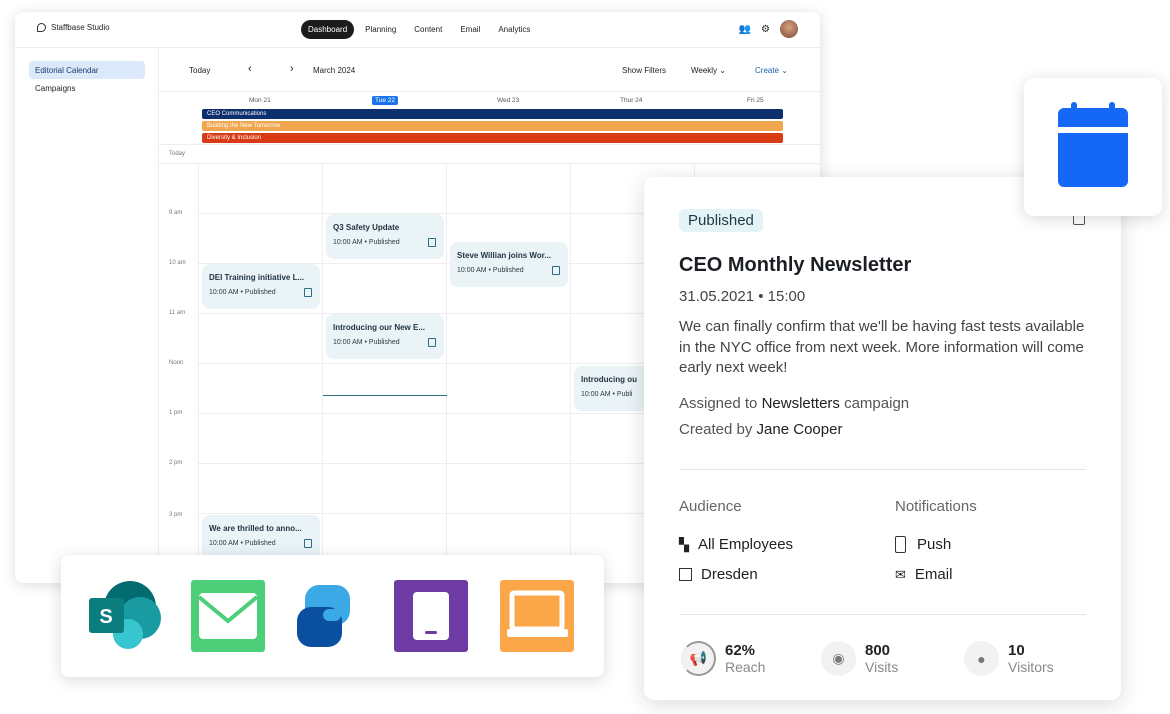 The image size is (1170, 714). I want to click on email-icon, so click(228, 616).